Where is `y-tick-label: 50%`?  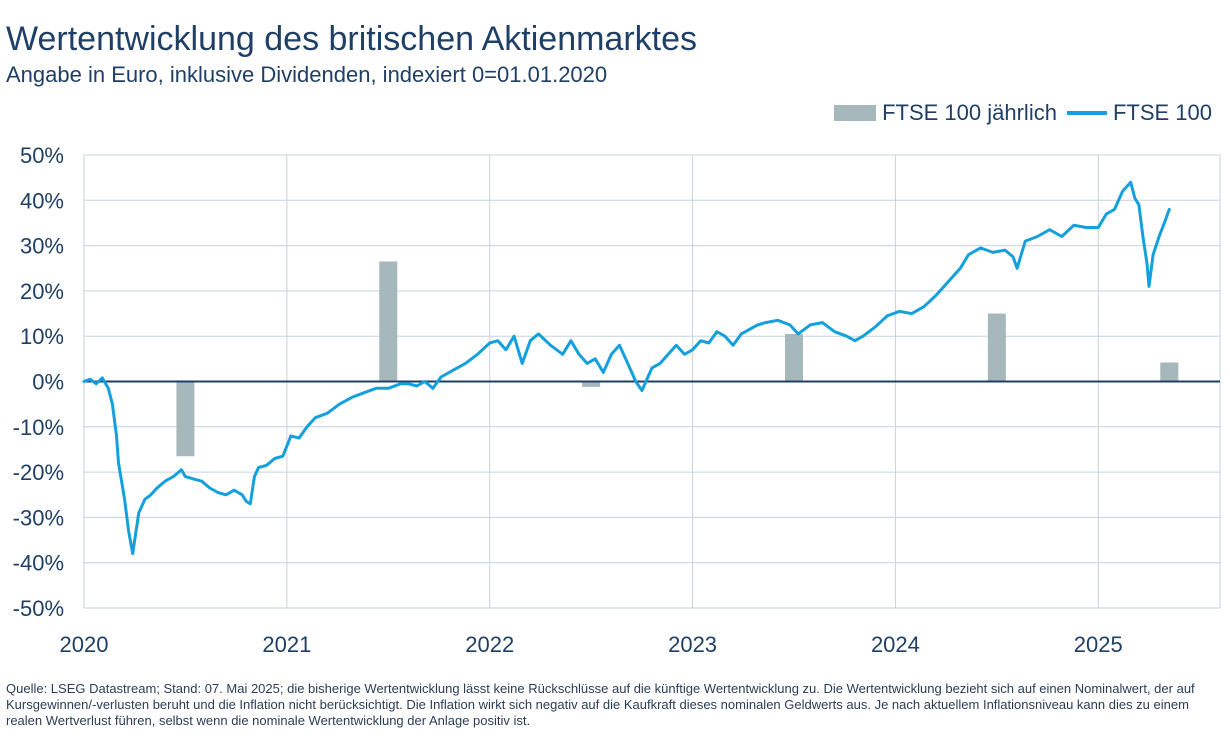 y-tick-label: 50% is located at coordinates (42, 155).